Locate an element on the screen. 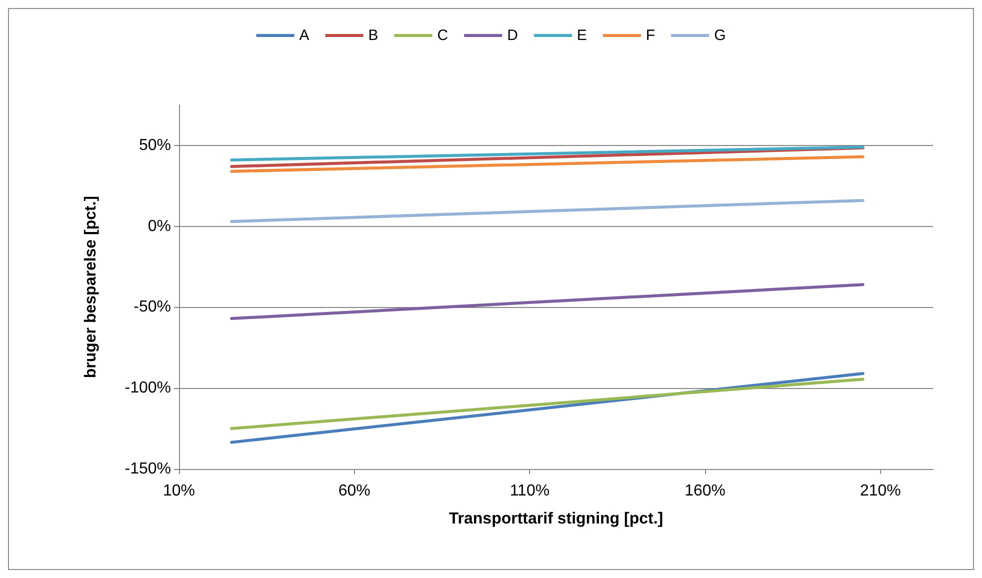 This screenshot has width=982, height=578. y-axis-title: bruger besparelse [pct.] is located at coordinates (91, 287).